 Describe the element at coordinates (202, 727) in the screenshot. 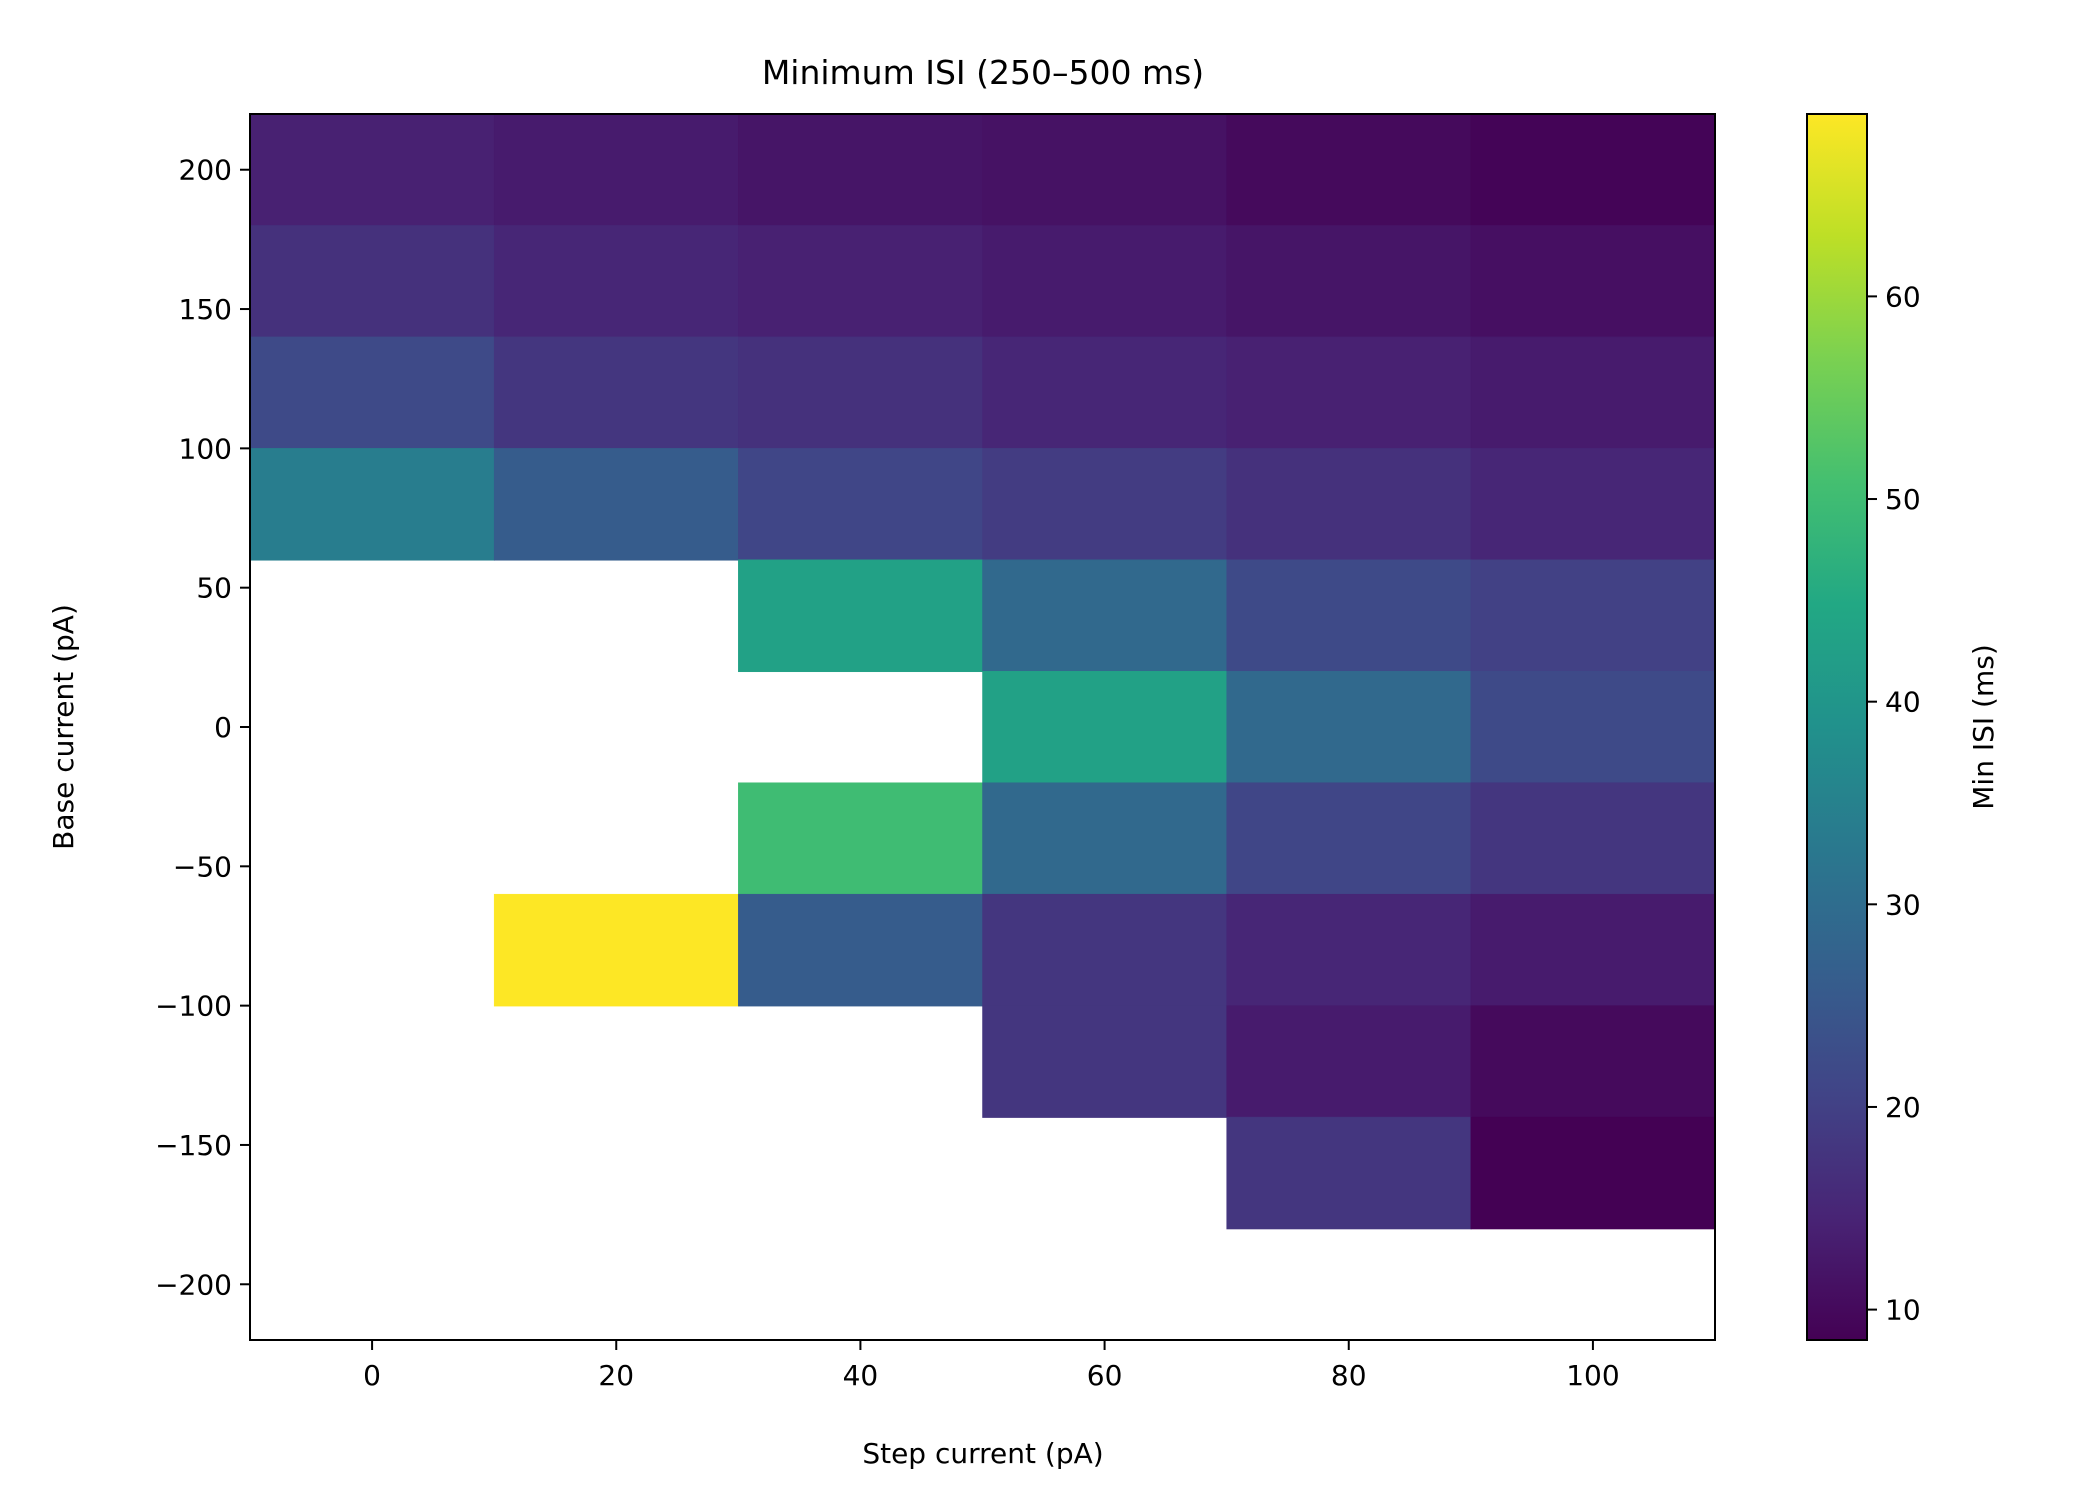

I see `y-axis-ticks: −200 −150 −100 −50 0 50 100 150 200` at that location.